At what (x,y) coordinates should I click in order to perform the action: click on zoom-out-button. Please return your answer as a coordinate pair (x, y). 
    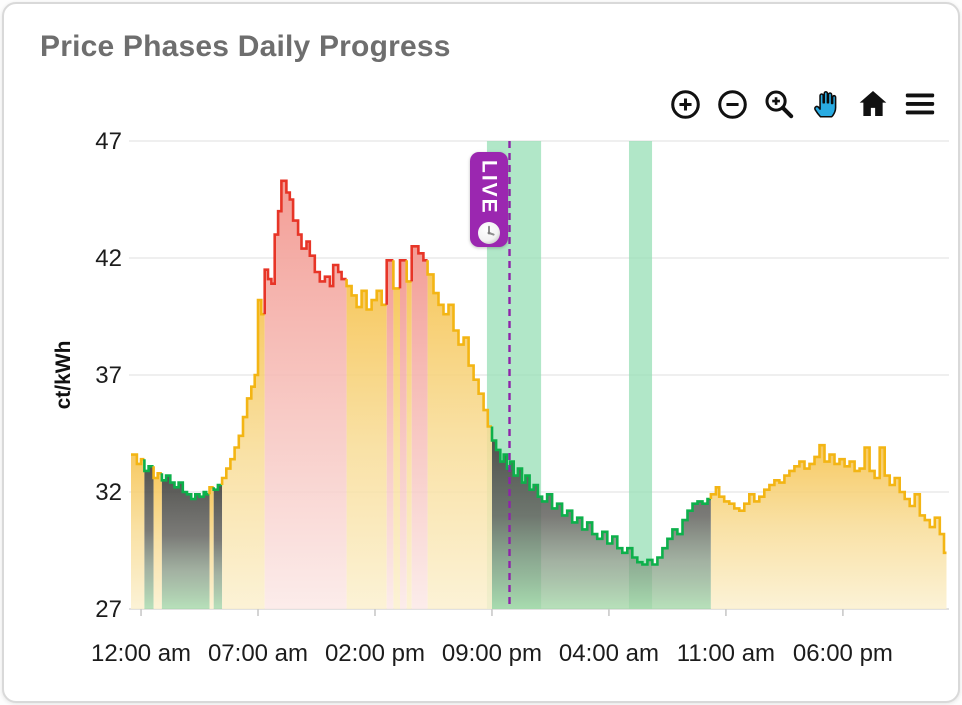
    Looking at the image, I should click on (732, 104).